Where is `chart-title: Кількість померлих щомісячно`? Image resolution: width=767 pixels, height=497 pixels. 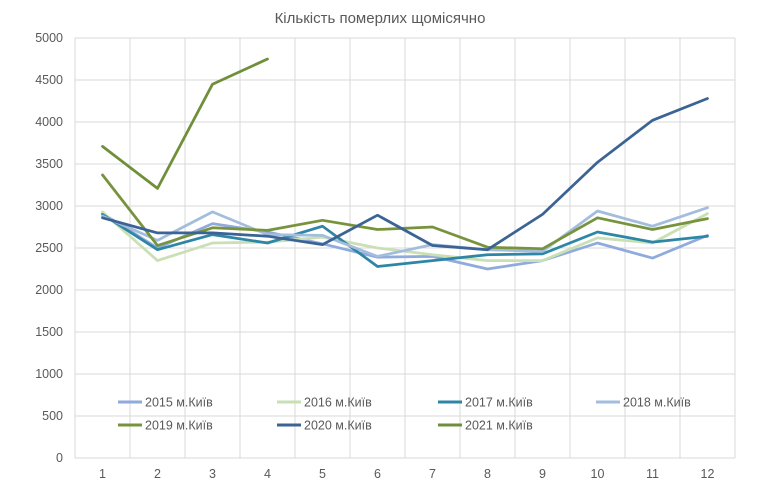 chart-title: Кількість померлих щомісячно is located at coordinates (380, 18).